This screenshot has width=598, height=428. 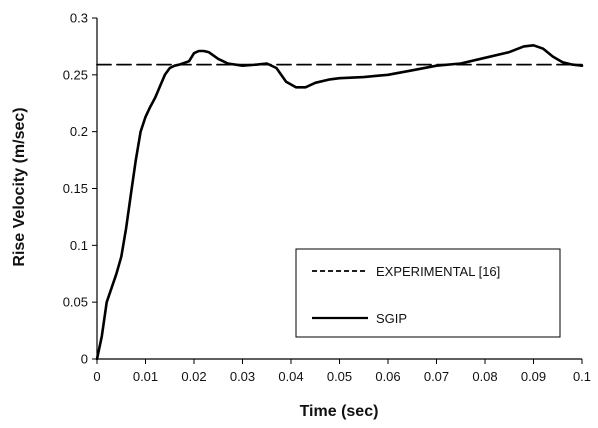 I want to click on x-tick-label: 0.06, so click(x=387, y=376).